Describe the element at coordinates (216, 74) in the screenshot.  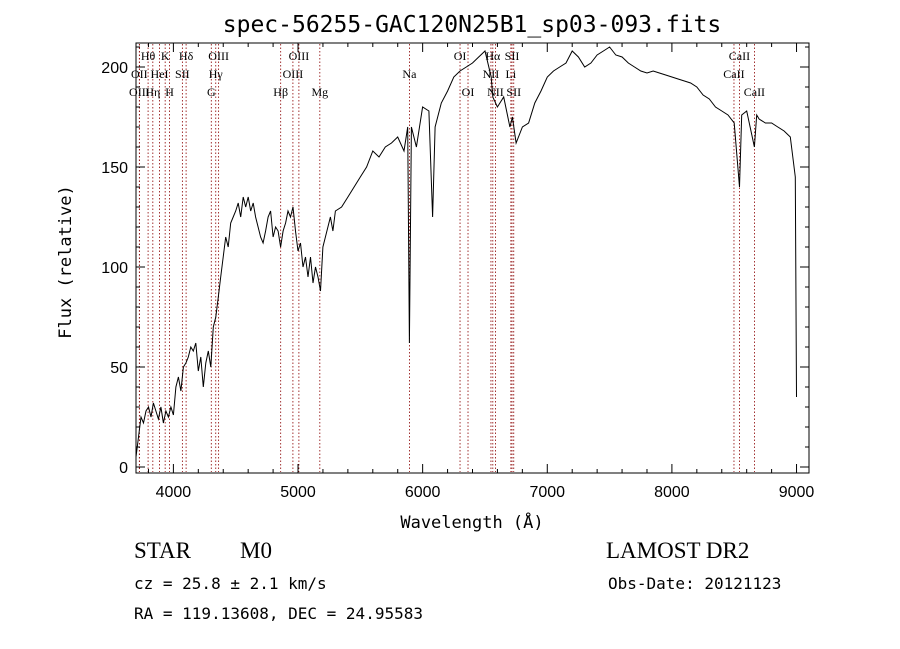
I see `spectral-line-label: Hγ` at that location.